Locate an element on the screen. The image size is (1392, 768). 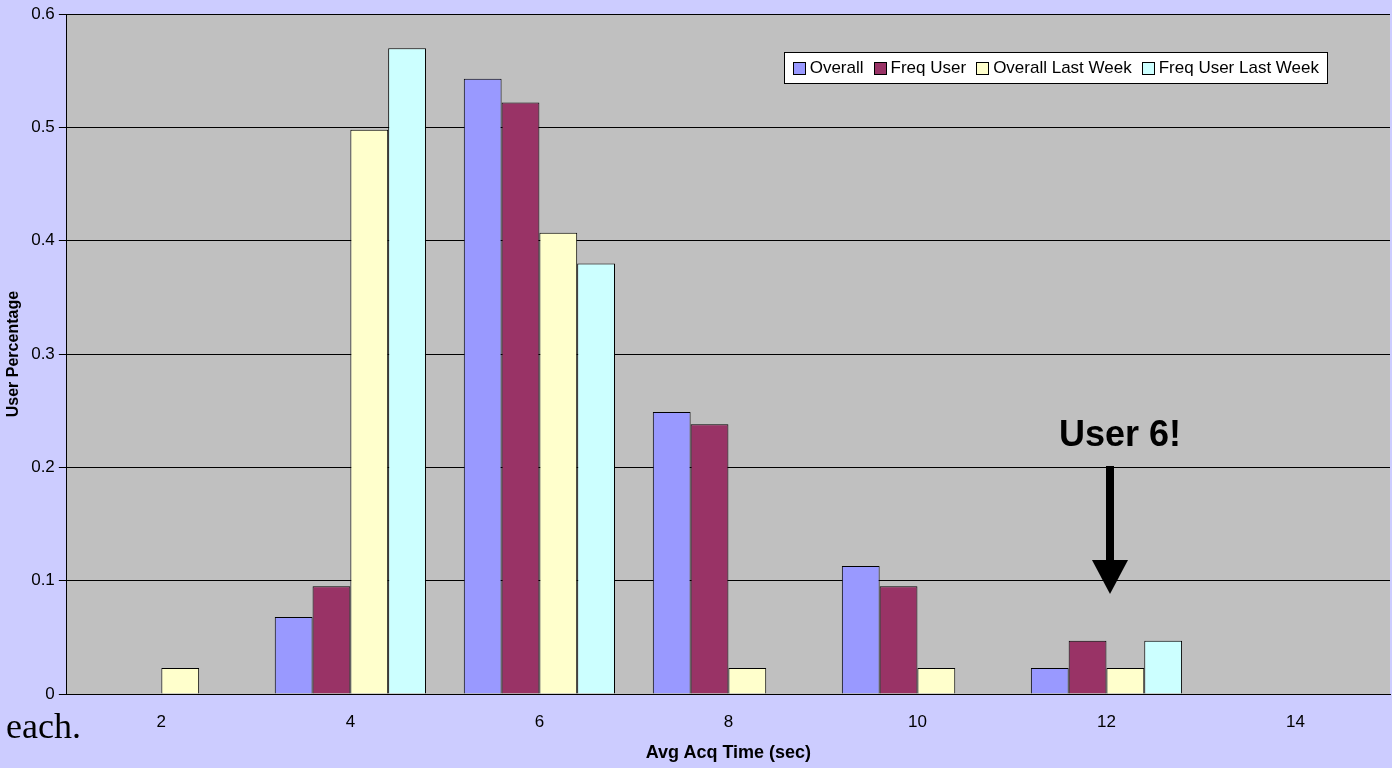
y-tick-label: 0 is located at coordinates (50, 693).